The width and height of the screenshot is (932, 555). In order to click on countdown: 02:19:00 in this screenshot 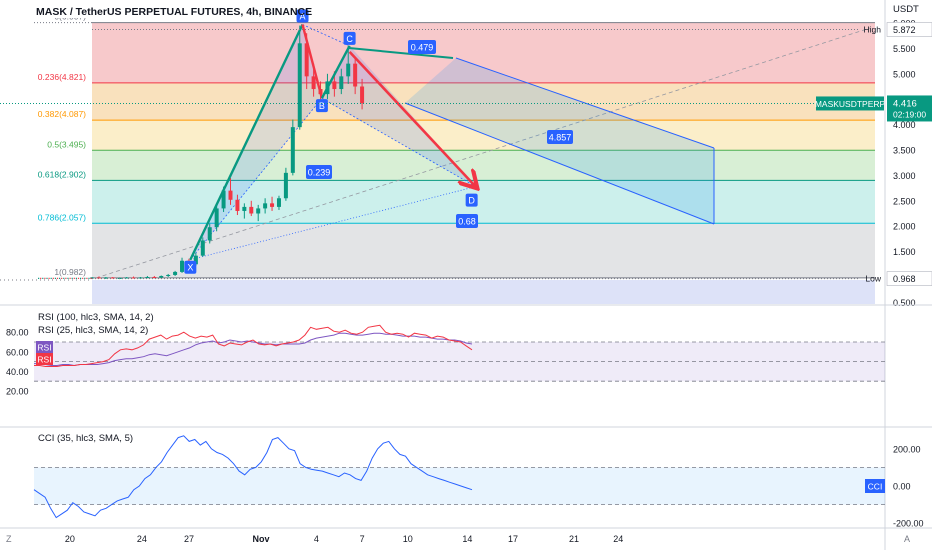, I will do `click(909, 114)`.